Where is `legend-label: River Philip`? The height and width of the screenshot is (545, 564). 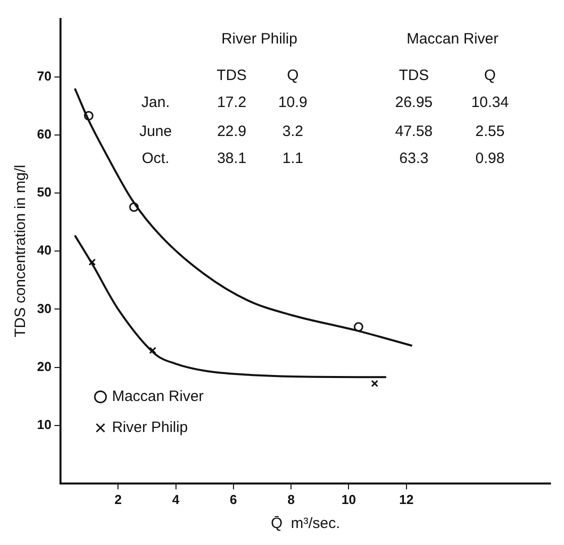
legend-label: River Philip is located at coordinates (150, 427).